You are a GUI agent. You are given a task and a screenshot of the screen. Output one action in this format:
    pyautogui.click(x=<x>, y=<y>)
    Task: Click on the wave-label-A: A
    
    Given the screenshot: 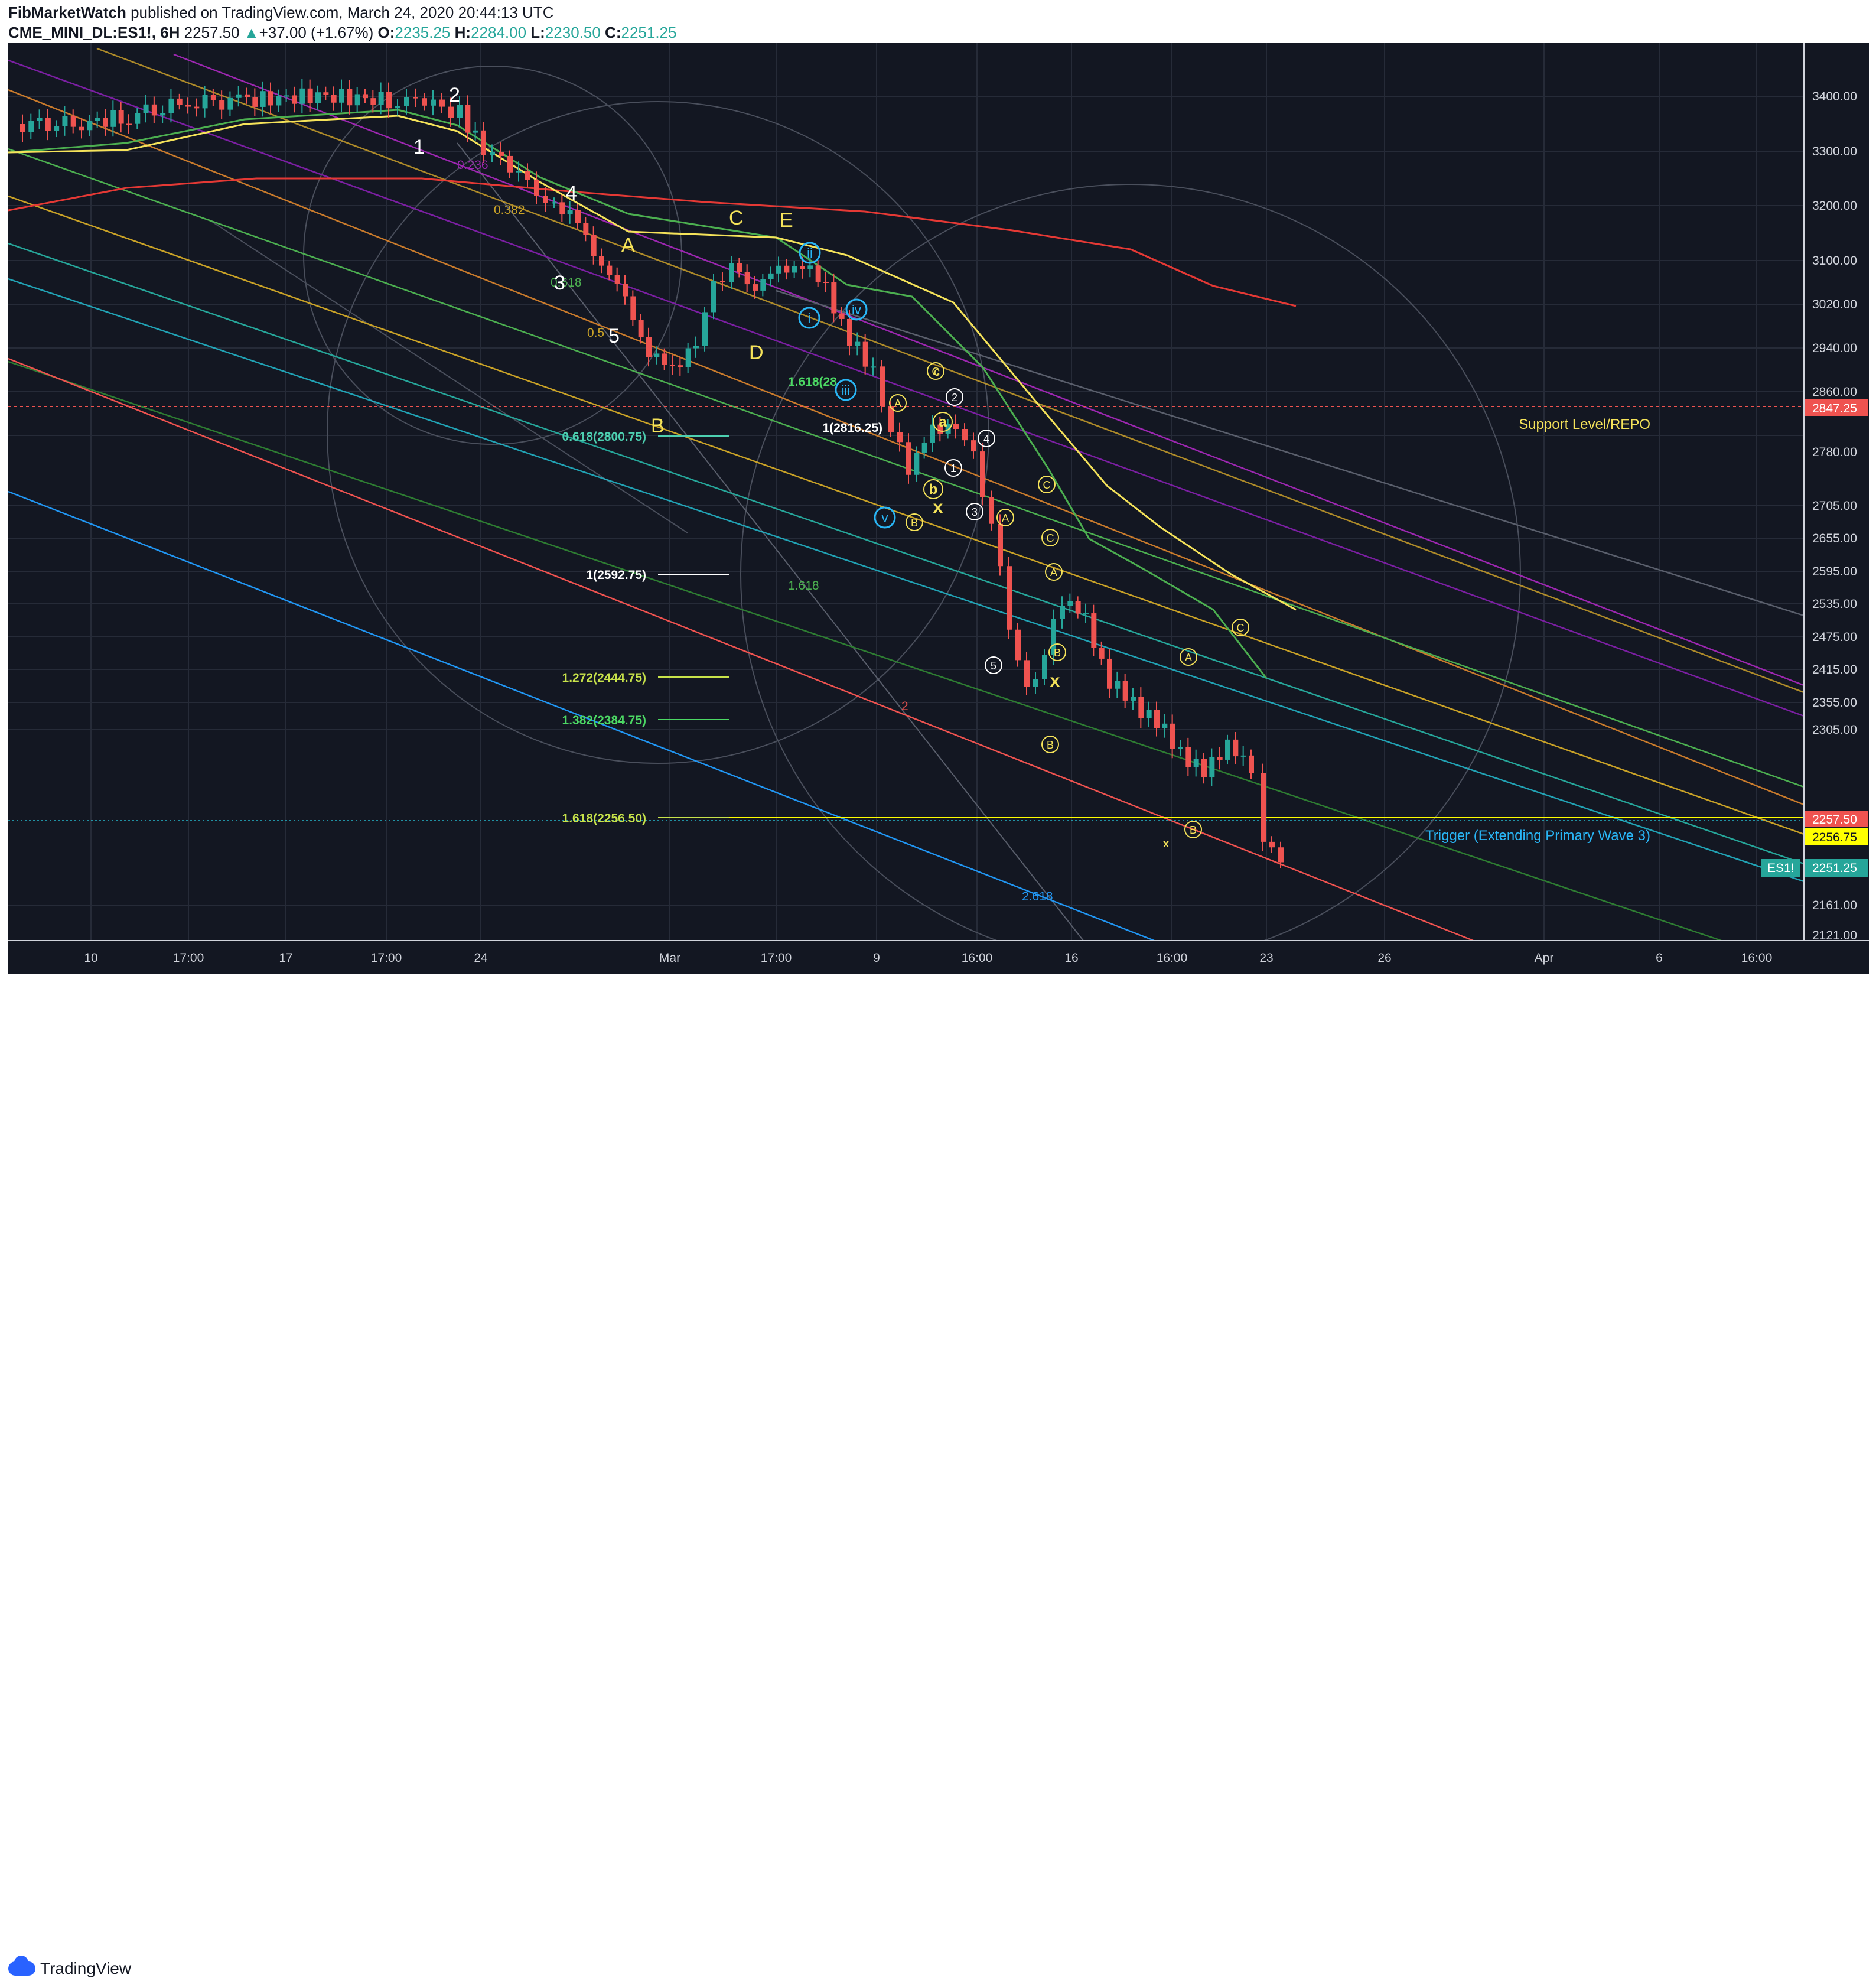 What is the action you would take?
    pyautogui.click(x=628, y=245)
    